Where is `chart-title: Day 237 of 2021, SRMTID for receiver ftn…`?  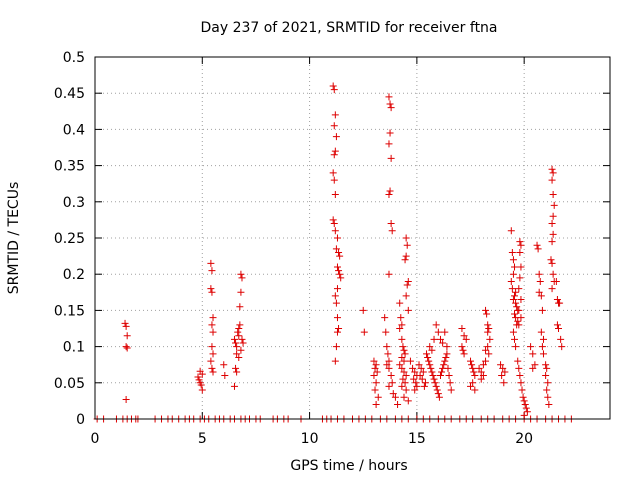
chart-title: Day 237 of 2021, SRMTID for receiver ftn… is located at coordinates (348, 28).